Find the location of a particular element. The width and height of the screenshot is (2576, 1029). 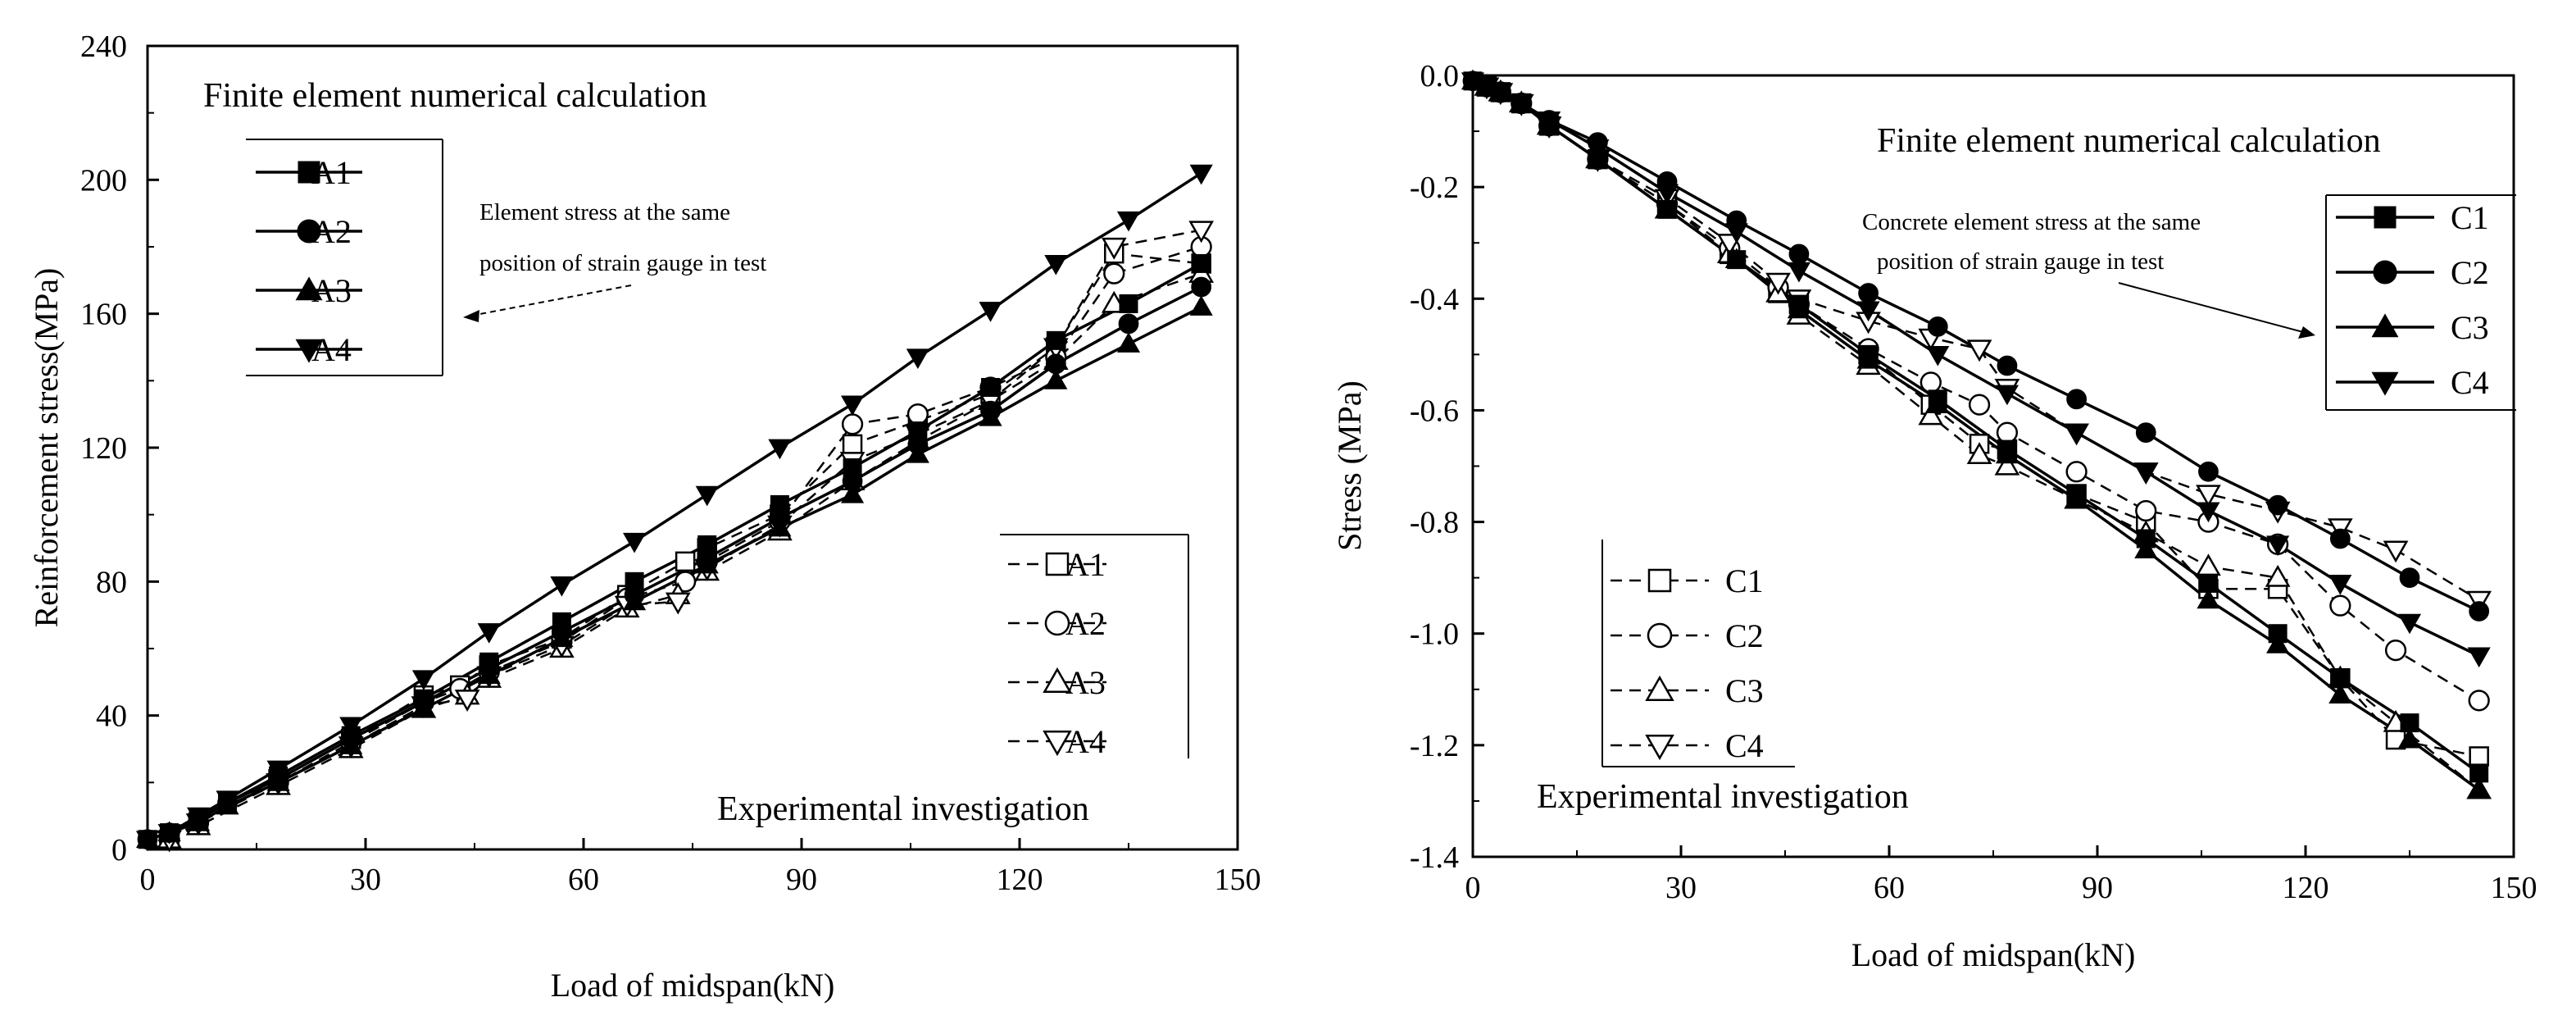

exp-legend-label: C4 is located at coordinates (1744, 746).